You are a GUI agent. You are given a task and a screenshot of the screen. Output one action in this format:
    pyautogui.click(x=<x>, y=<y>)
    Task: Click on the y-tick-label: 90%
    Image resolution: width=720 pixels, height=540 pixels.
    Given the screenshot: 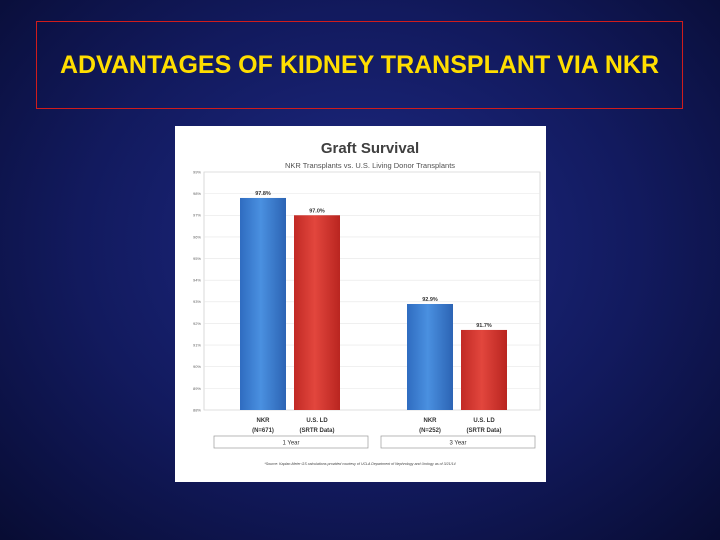 What is the action you would take?
    pyautogui.click(x=197, y=366)
    